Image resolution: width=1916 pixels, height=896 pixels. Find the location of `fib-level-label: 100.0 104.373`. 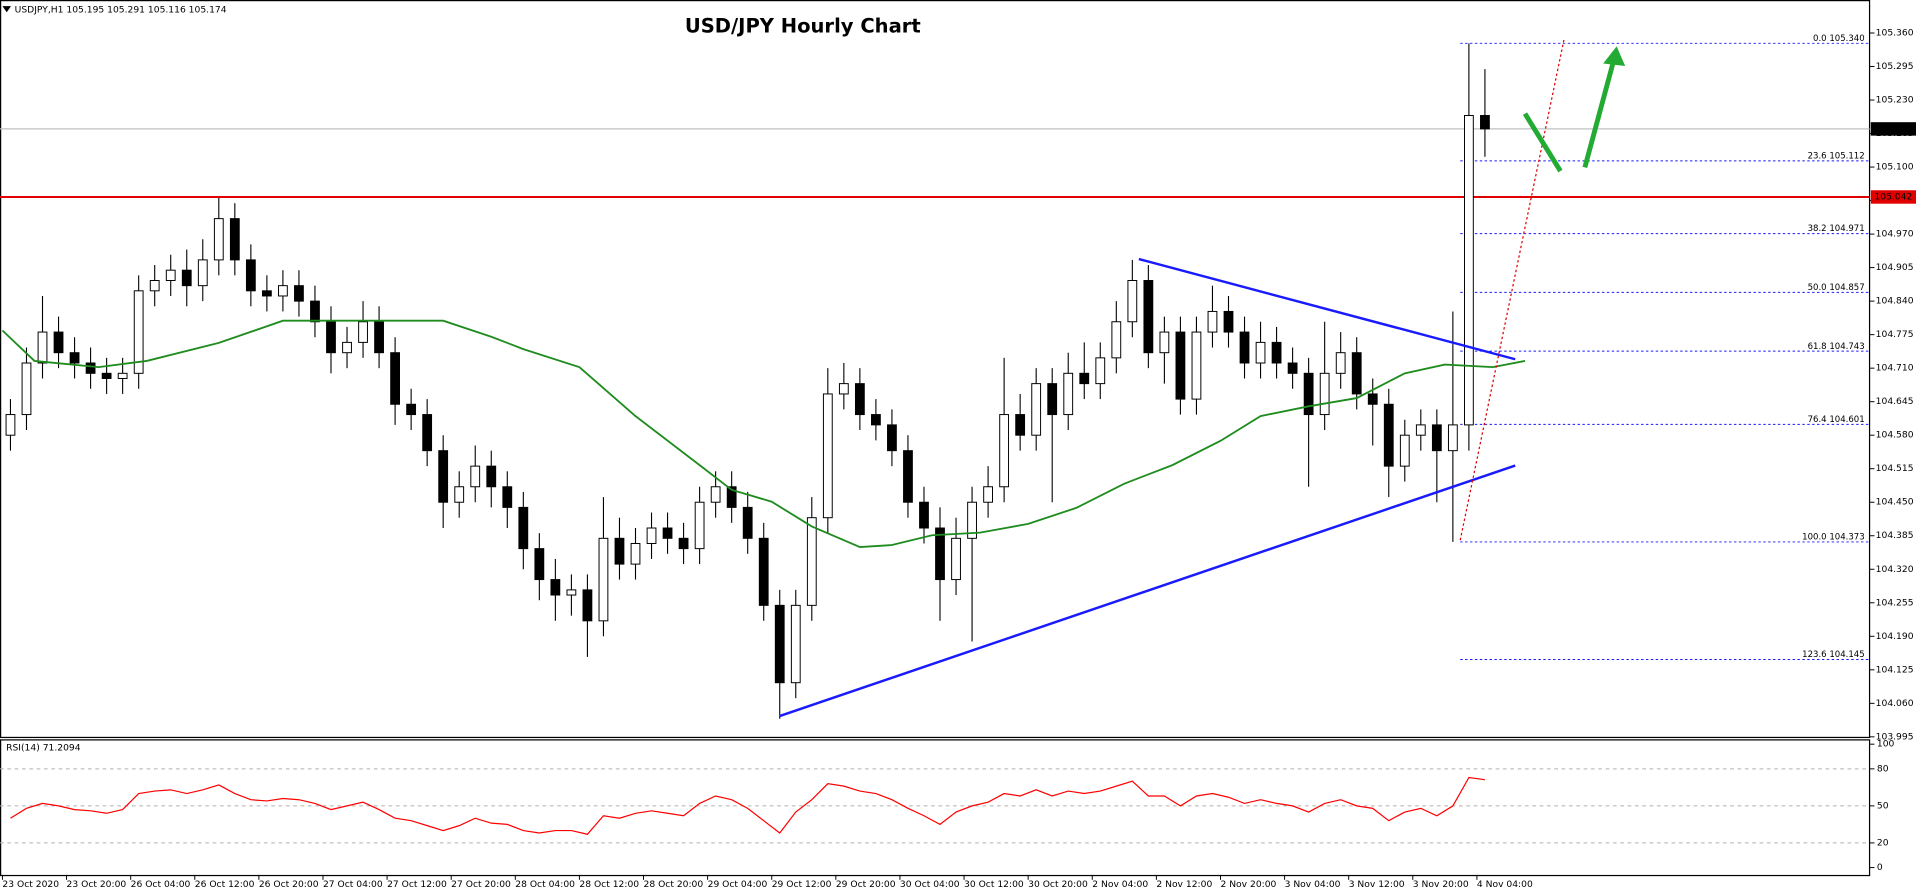

fib-level-label: 100.0 104.373 is located at coordinates (1833, 538).